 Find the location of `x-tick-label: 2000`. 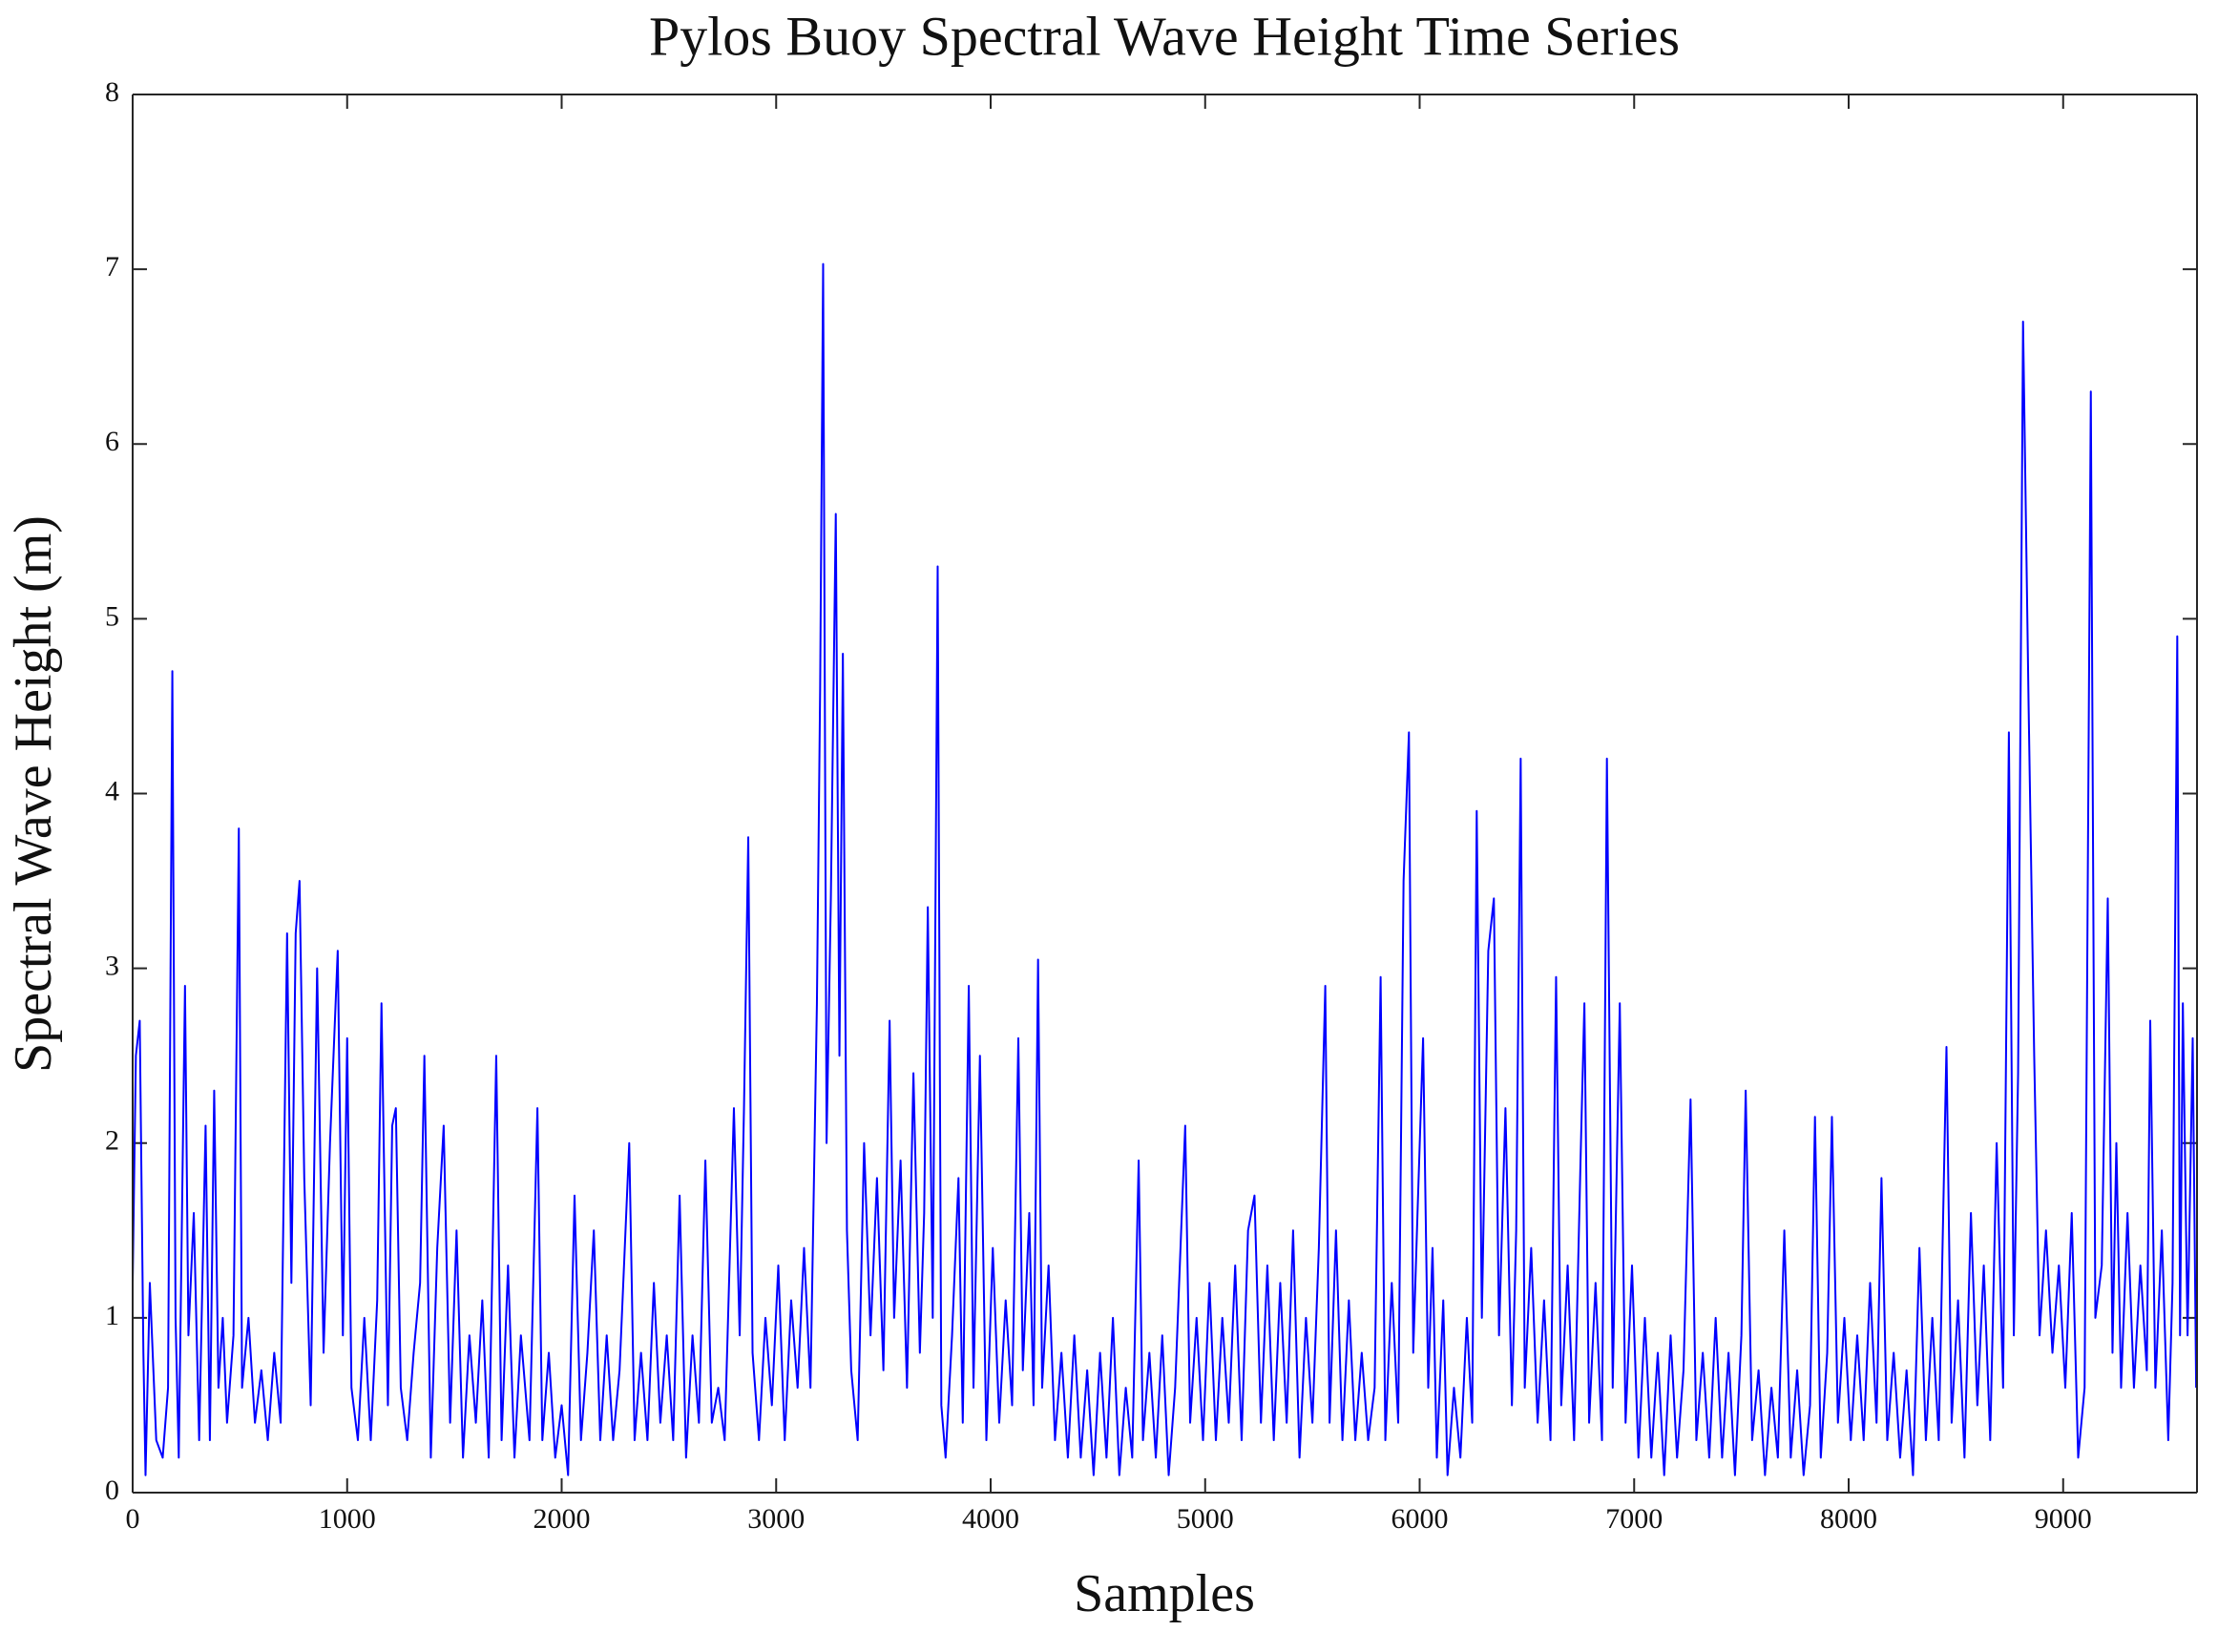

x-tick-label: 2000 is located at coordinates (562, 1519).